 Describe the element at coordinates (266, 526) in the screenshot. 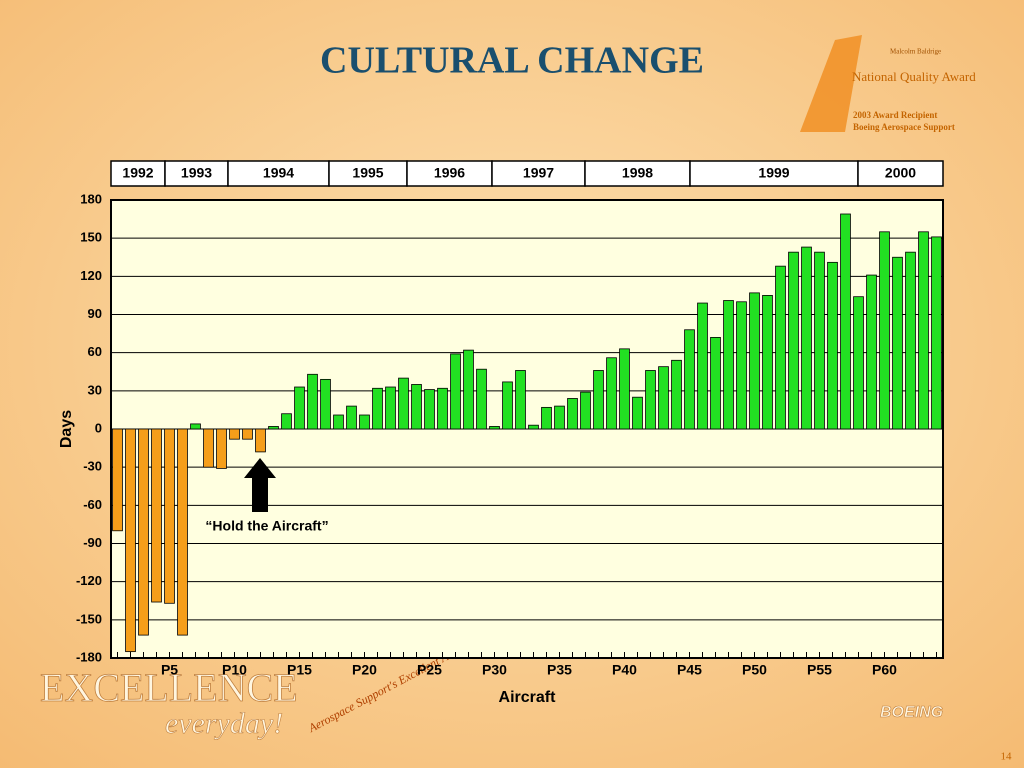

I see `annotation: “Hold the Aircraft”` at that location.